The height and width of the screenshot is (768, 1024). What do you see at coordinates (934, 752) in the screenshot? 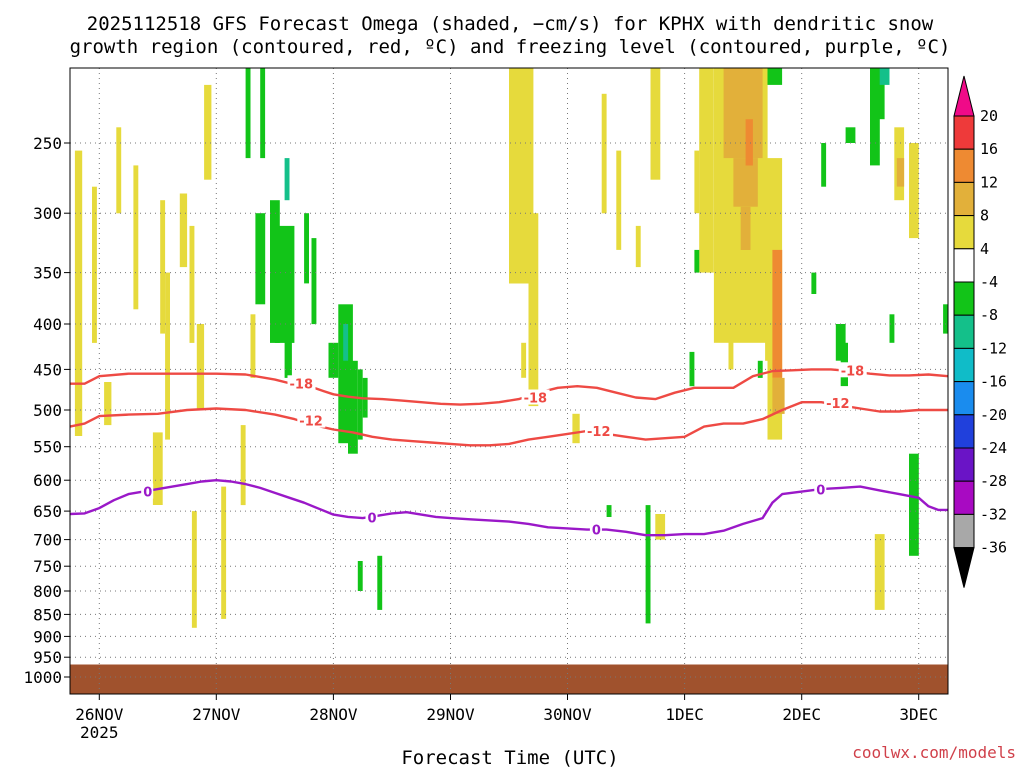
I see `credit-link: coolwx.com/models` at bounding box center [934, 752].